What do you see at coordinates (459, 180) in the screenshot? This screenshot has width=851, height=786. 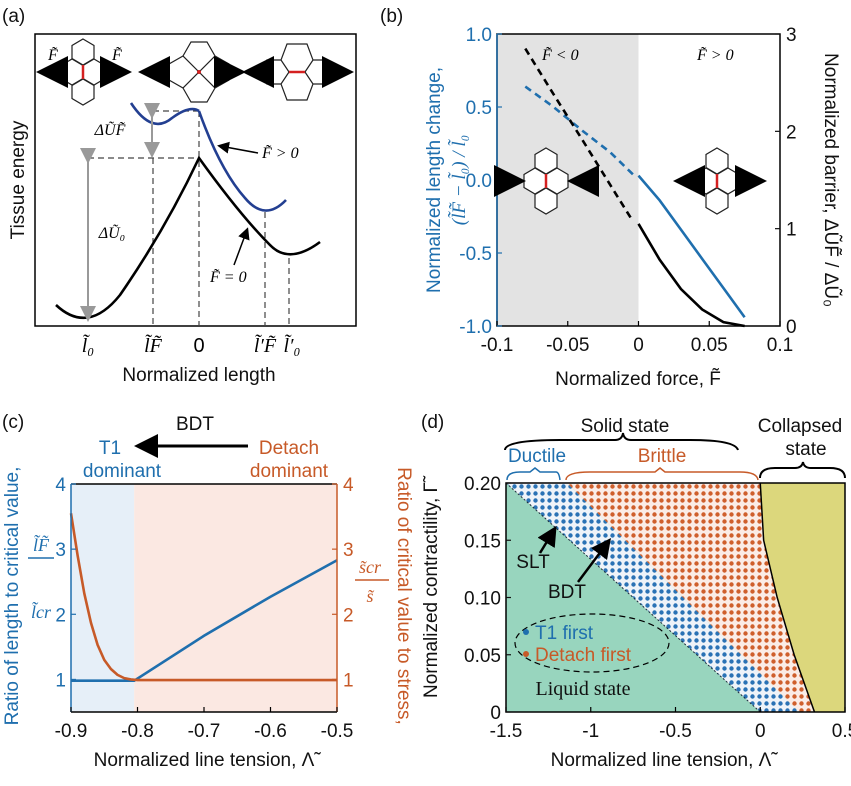 I see `panel-b-ylabel-formula: (l̃F̃ − l̃₀) / l̃₀` at bounding box center [459, 180].